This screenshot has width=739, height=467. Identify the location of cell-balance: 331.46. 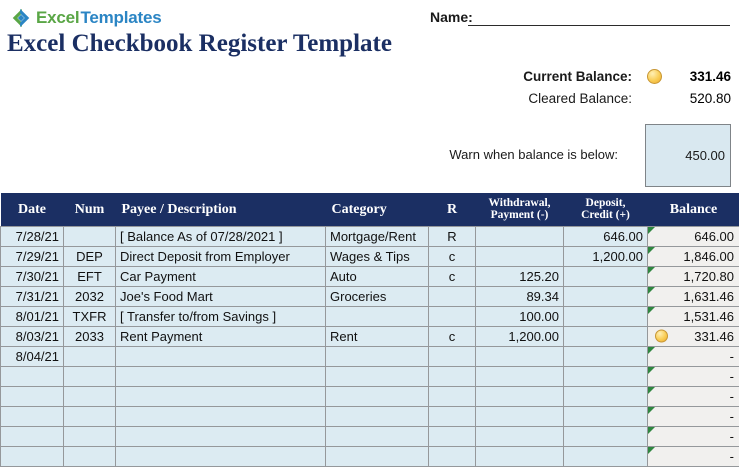
(693, 336).